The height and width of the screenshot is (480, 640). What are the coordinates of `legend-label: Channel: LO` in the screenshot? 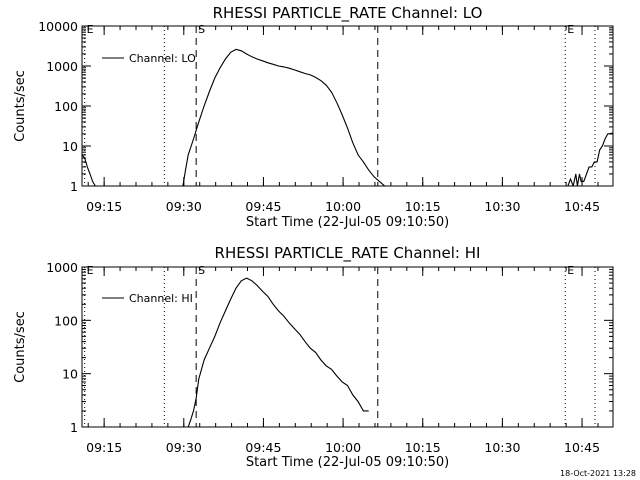 It's located at (162, 58).